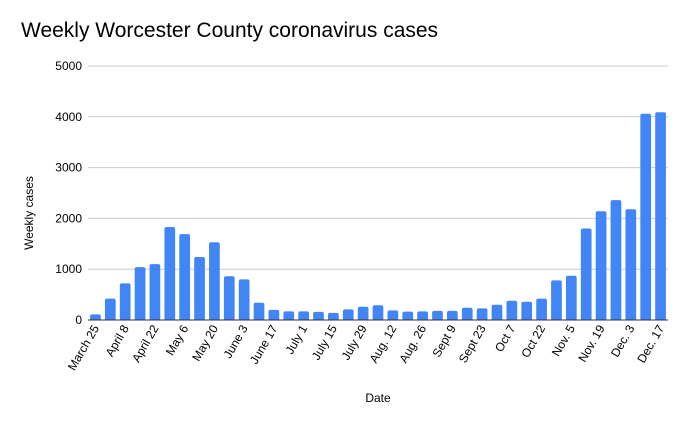  I want to click on y-tick-label: 3000, so click(68, 168).